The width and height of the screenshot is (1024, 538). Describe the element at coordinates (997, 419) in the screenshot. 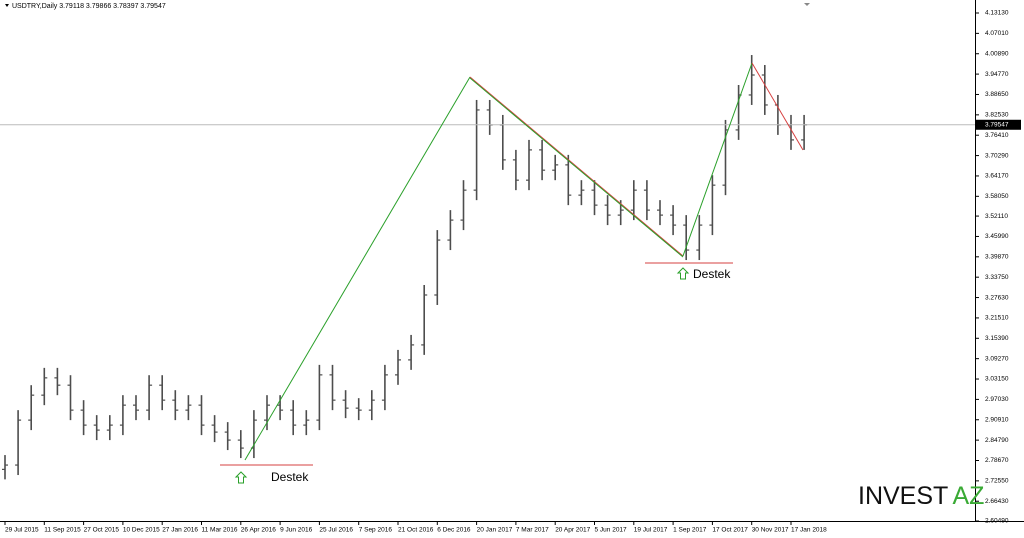

I see `y-tick-label: 2.90910` at that location.